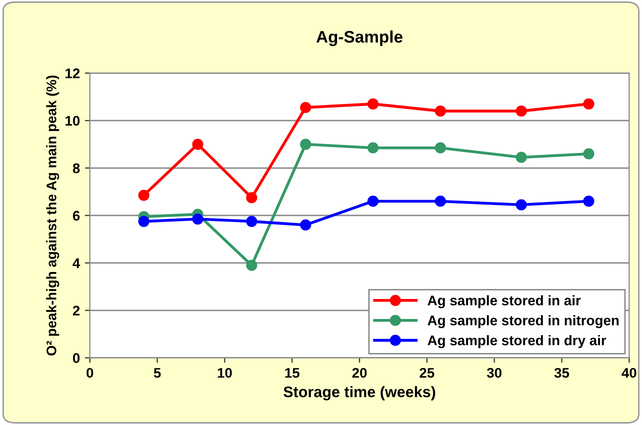 This screenshot has height=425, width=642. Describe the element at coordinates (73, 121) in the screenshot. I see `y-tick-label: 10` at that location.